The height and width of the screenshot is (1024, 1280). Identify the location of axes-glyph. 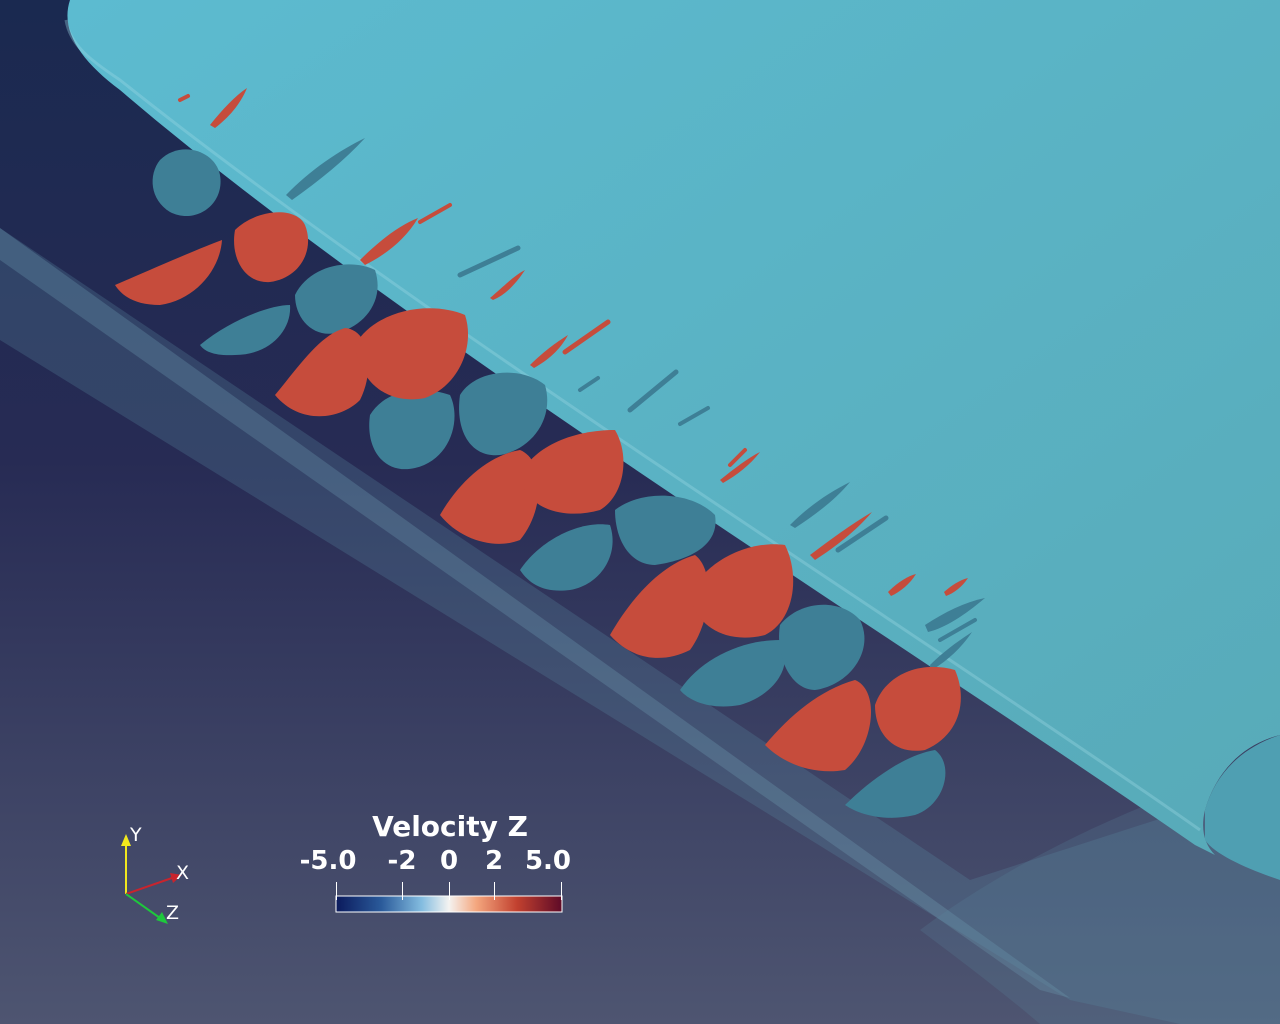
(151, 879).